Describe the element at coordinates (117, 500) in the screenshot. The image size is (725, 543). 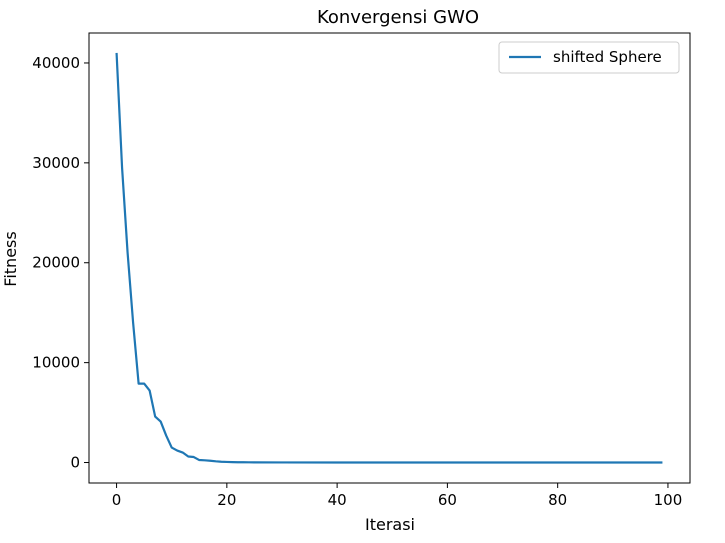
I see `x-tick-label: 0` at that location.